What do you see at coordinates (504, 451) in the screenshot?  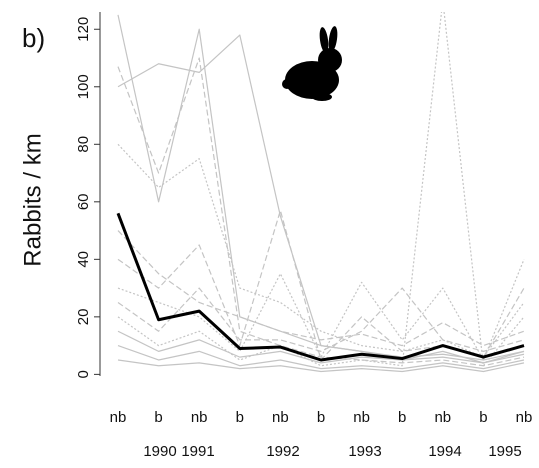 I see `x-group-label: 1995` at bounding box center [504, 451].